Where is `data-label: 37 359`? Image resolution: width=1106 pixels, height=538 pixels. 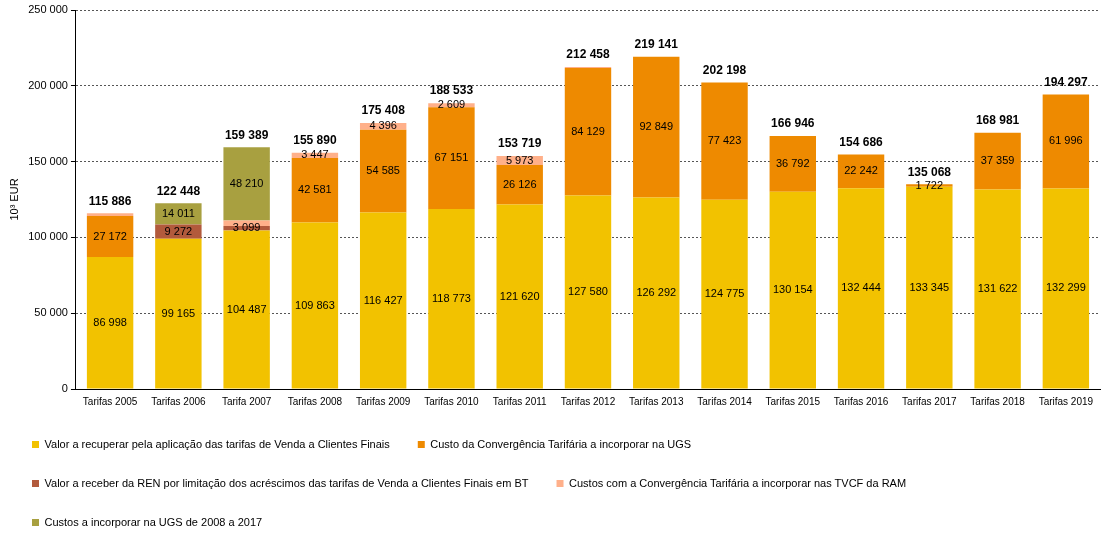
data-label: 37 359 is located at coordinates (997, 160).